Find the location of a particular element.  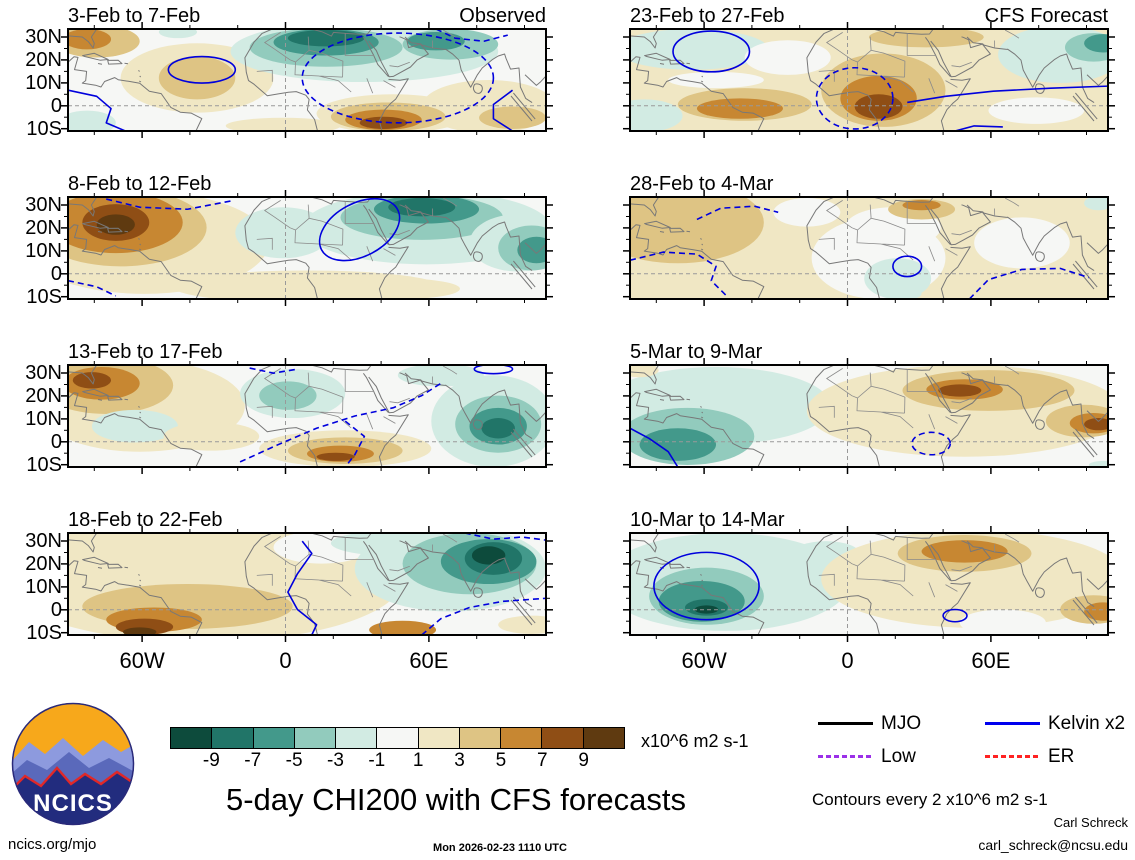

contour-note: Contours every 2 x10^6 m2 s-1 is located at coordinates (930, 799).